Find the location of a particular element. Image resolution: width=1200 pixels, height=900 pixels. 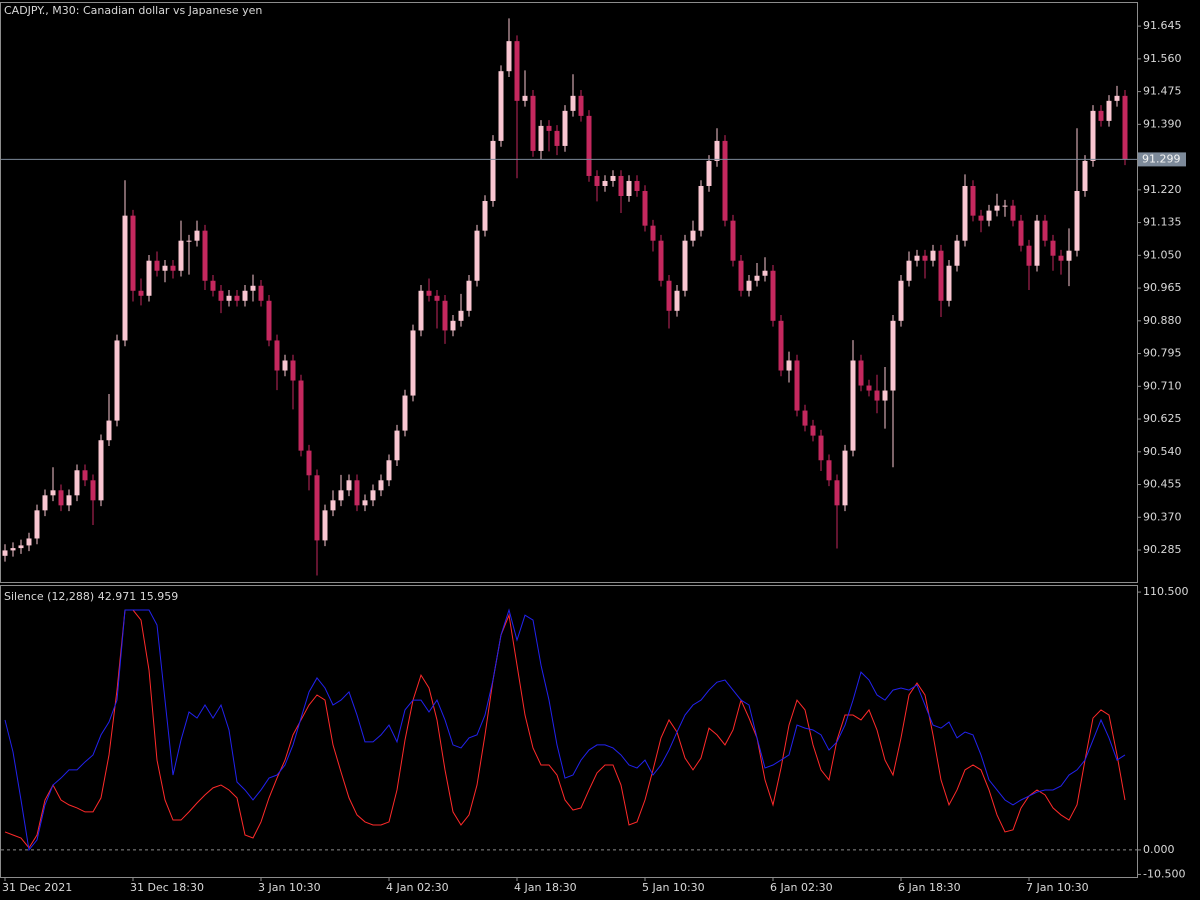

y-tick-label: 90.710 is located at coordinates (1162, 385).